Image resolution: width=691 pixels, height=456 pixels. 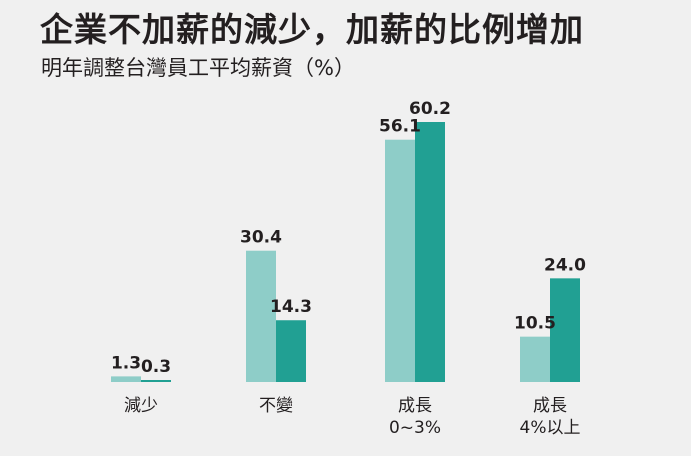 What do you see at coordinates (261, 316) in the screenshot?
I see `bar-s1-c2` at bounding box center [261, 316].